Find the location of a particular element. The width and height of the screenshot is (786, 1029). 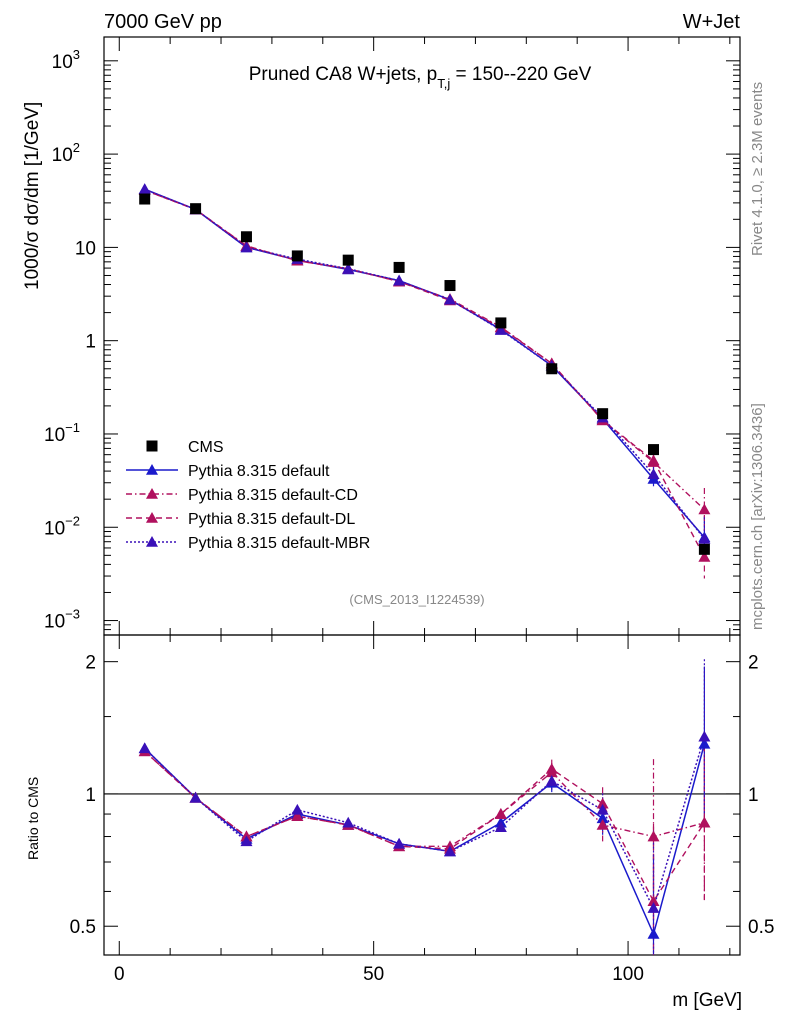

legend-label: Pythia 8.315 default-DL is located at coordinates (271, 519).